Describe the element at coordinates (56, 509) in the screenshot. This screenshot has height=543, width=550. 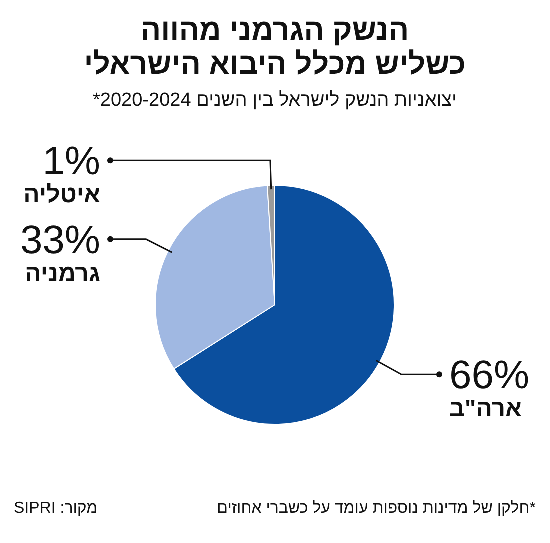
I see `text: מקור: SIPRI` at that location.